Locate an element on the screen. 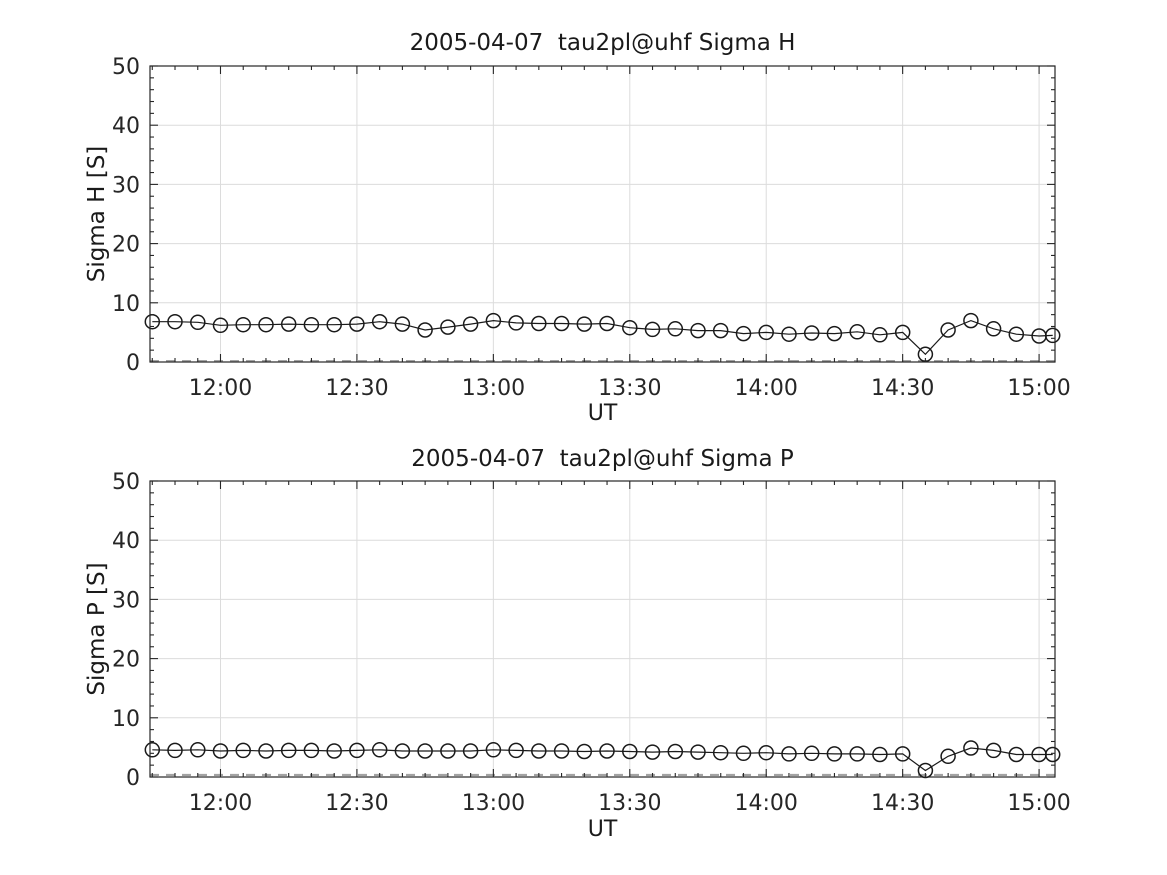 Image resolution: width=1167 pixels, height=875 pixels. x-axis-label-ut-bottom: UT is located at coordinates (602, 829).